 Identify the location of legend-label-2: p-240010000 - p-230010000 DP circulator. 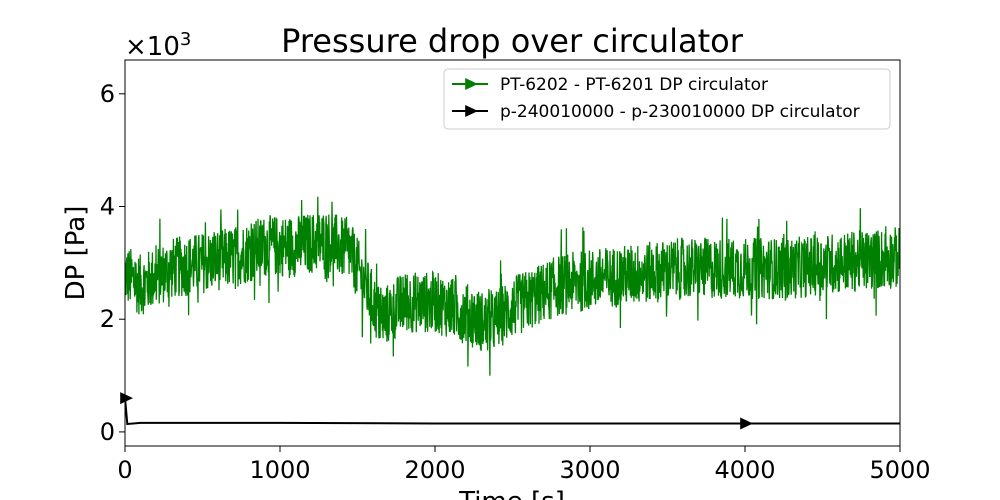
(680, 112).